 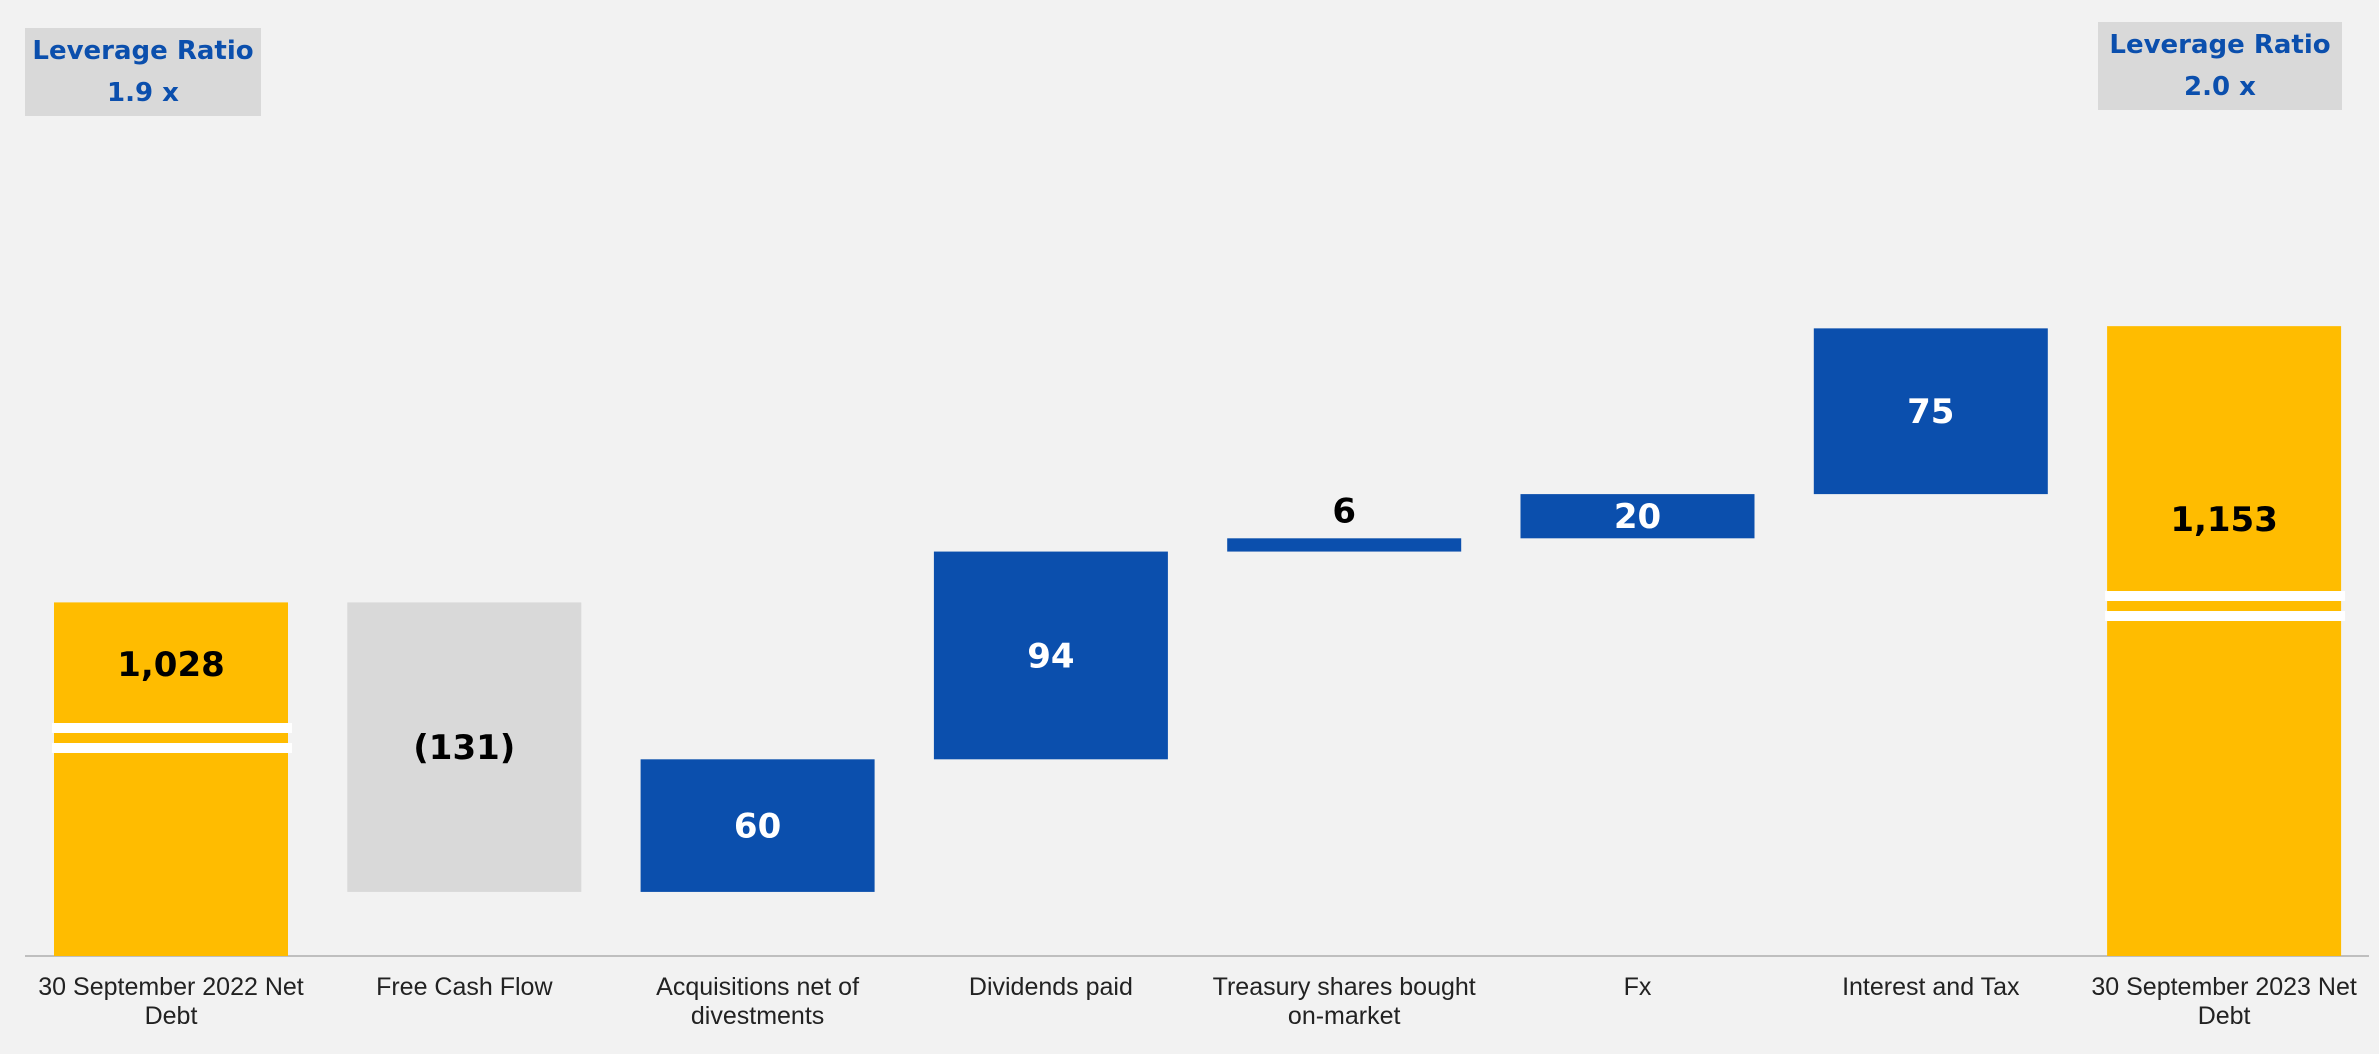 What do you see at coordinates (171, 987) in the screenshot?
I see `category-label: 30 September 2022 Net` at bounding box center [171, 987].